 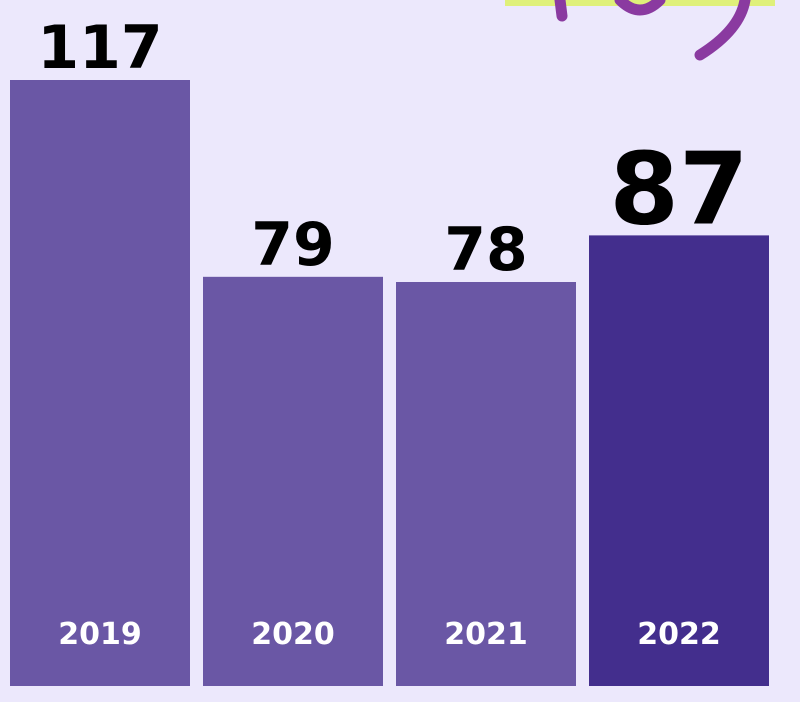 I want to click on value-label: 117, so click(x=99, y=48).